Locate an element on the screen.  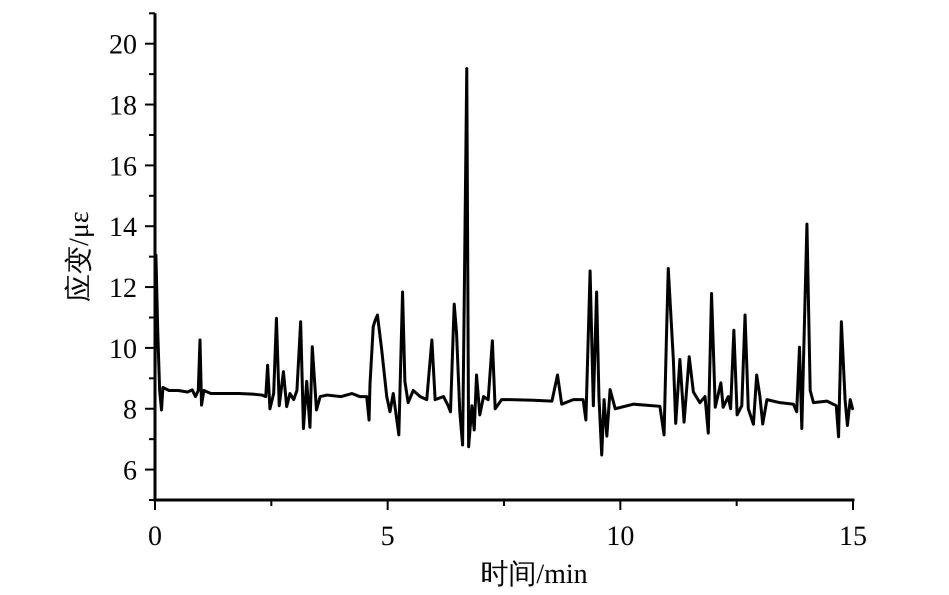
x-tick-label: 15 is located at coordinates (853, 536).